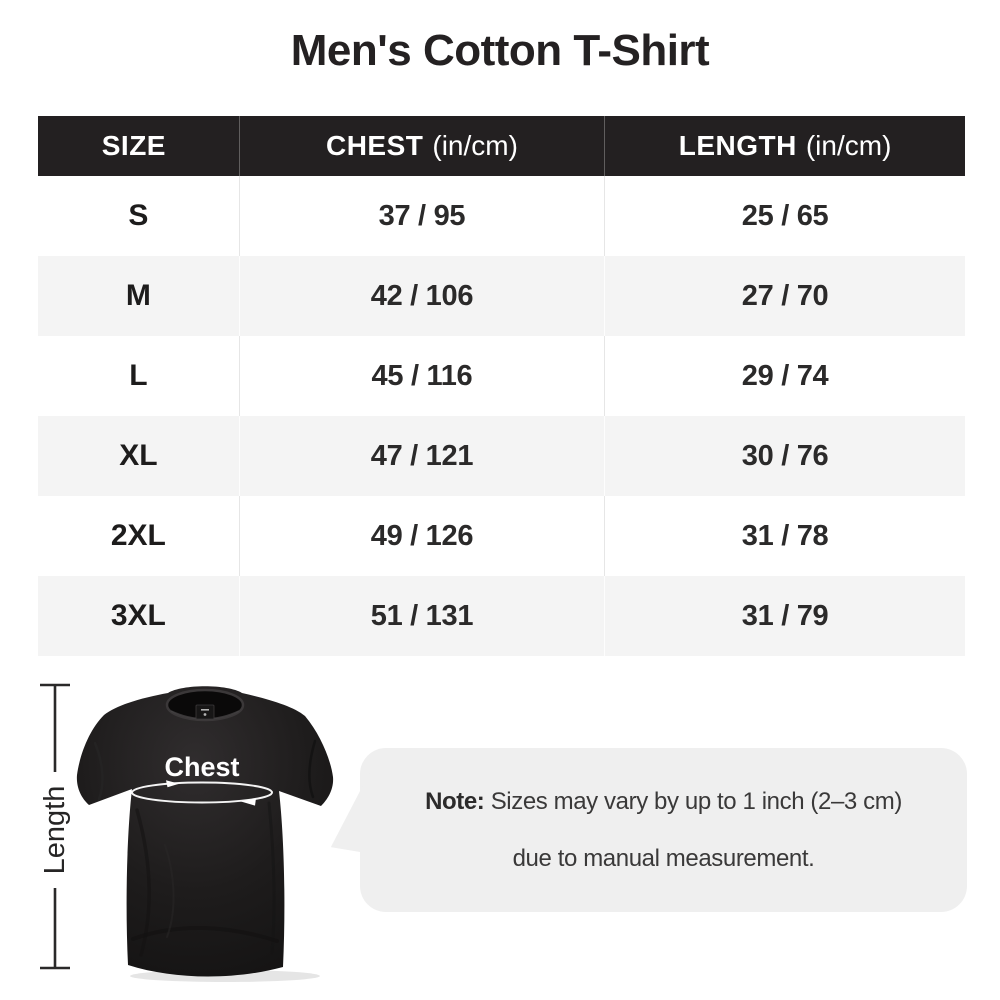 The image size is (1000, 1000). Describe the element at coordinates (421, 456) in the screenshot. I see `chest-cell: 47 / 121` at that location.